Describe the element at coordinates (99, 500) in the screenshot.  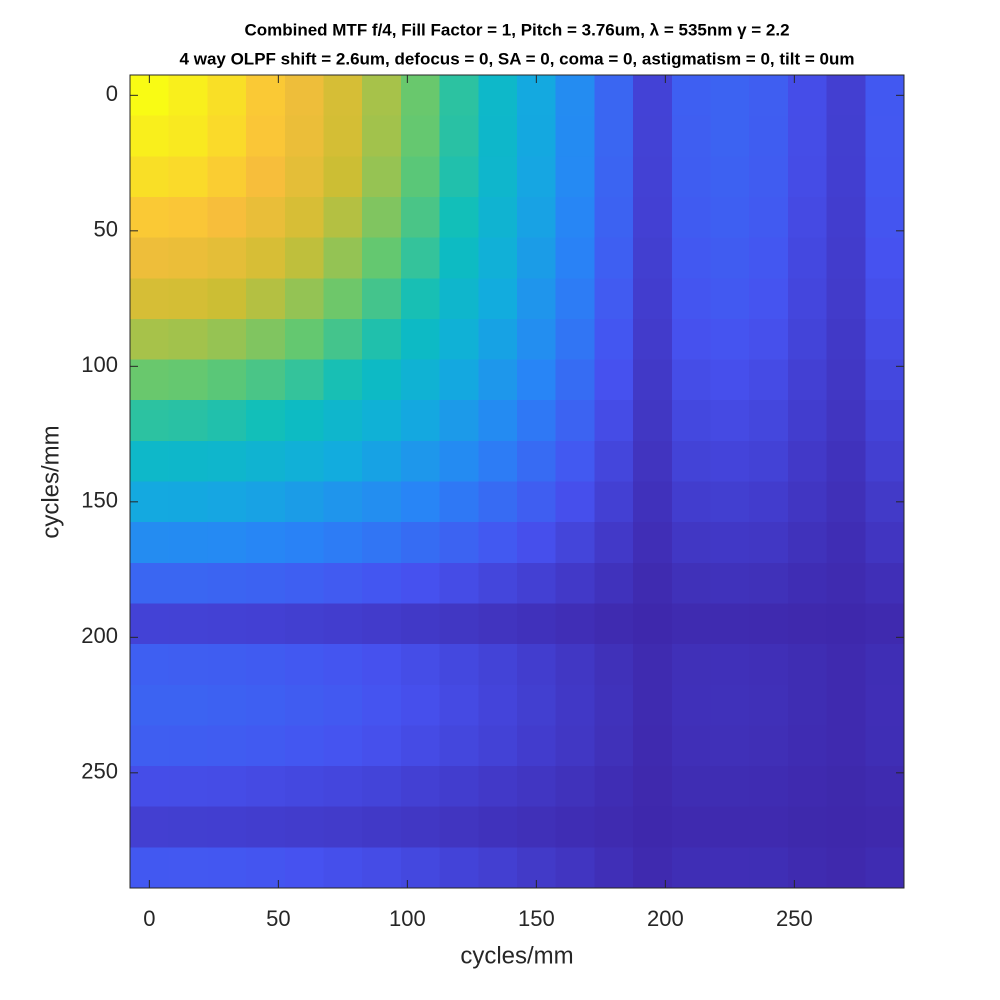
I see `y-tick-label: 150` at that location.